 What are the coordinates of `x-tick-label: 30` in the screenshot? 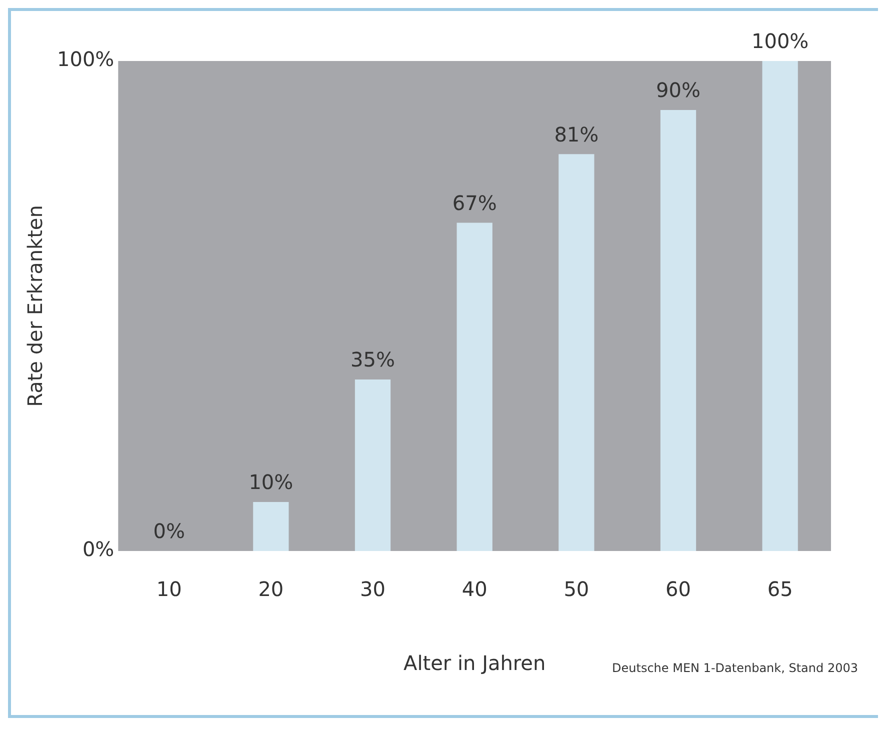 It's located at (373, 589).